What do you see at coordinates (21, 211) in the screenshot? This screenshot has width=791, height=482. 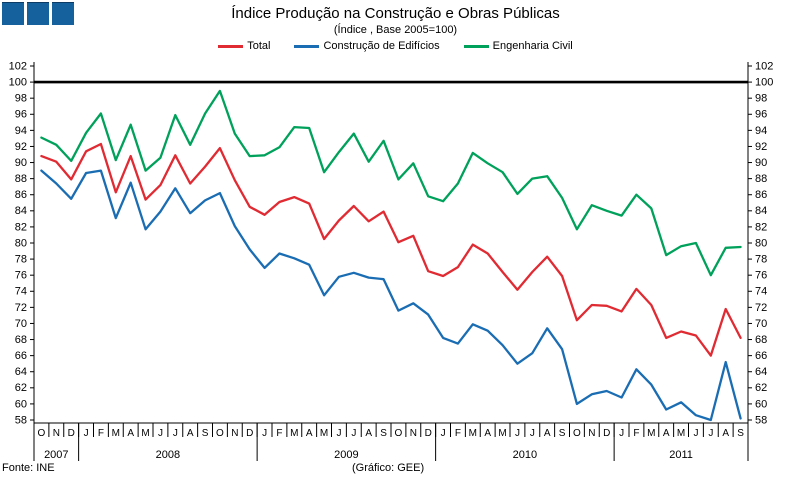 I see `y-axis-label-left: 84` at bounding box center [21, 211].